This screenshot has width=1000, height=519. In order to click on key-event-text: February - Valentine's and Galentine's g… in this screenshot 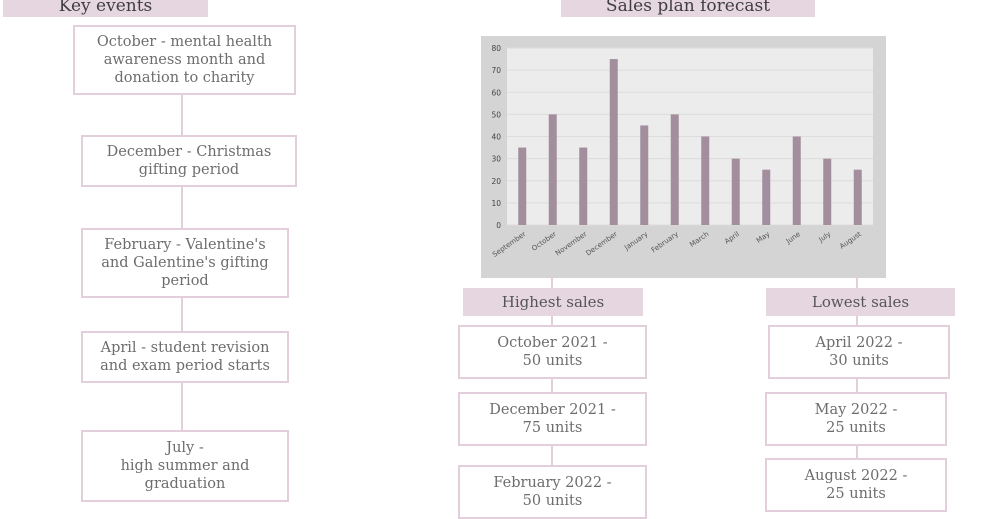, I will do `click(185, 263)`.